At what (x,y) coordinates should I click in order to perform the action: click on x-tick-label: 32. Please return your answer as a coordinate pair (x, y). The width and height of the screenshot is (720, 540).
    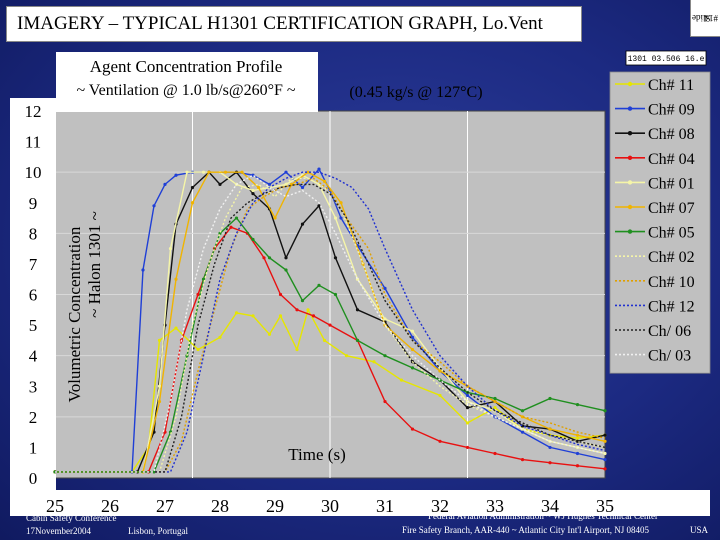
    Looking at the image, I should click on (440, 506).